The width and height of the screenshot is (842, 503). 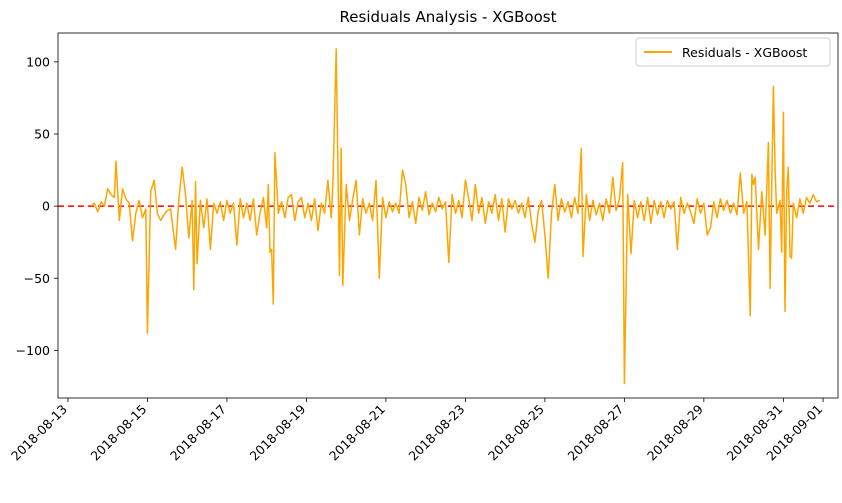 What do you see at coordinates (675, 432) in the screenshot?
I see `x-tick-label: 2018-08-29` at bounding box center [675, 432].